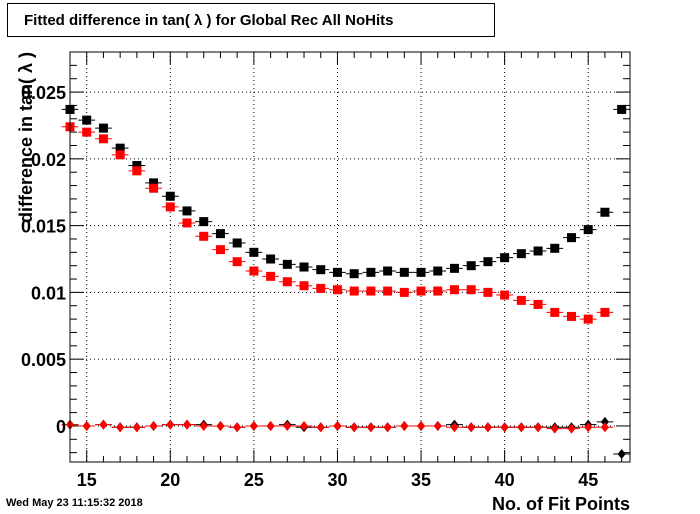 This screenshot has height=514, width=700. I want to click on x-tick-label: 35, so click(421, 480).